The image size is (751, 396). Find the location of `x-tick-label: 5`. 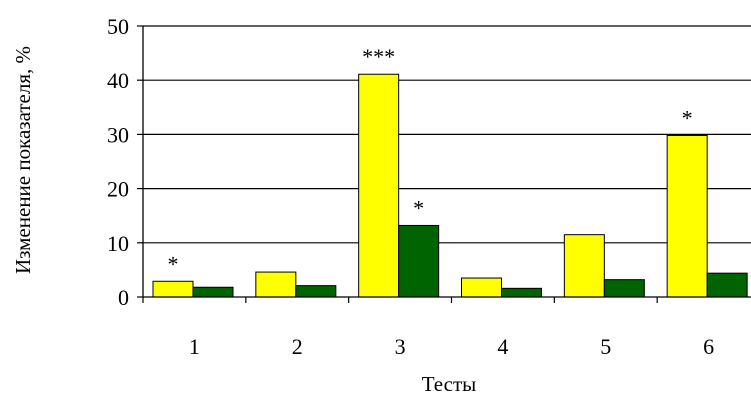

x-tick-label: 5 is located at coordinates (605, 346).